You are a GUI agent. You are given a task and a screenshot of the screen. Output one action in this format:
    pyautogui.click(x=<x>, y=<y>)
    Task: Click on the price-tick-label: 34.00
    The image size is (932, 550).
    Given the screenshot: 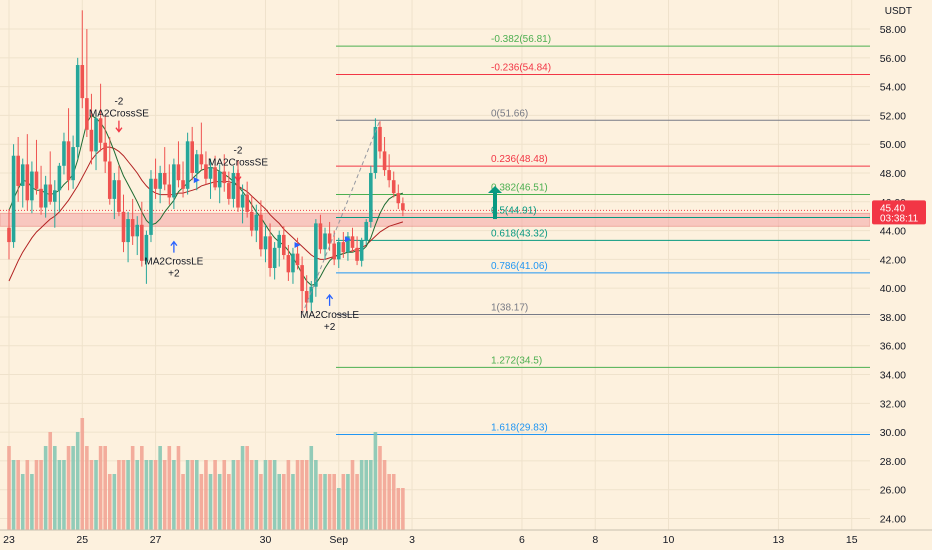 What is the action you would take?
    pyautogui.click(x=893, y=376)
    